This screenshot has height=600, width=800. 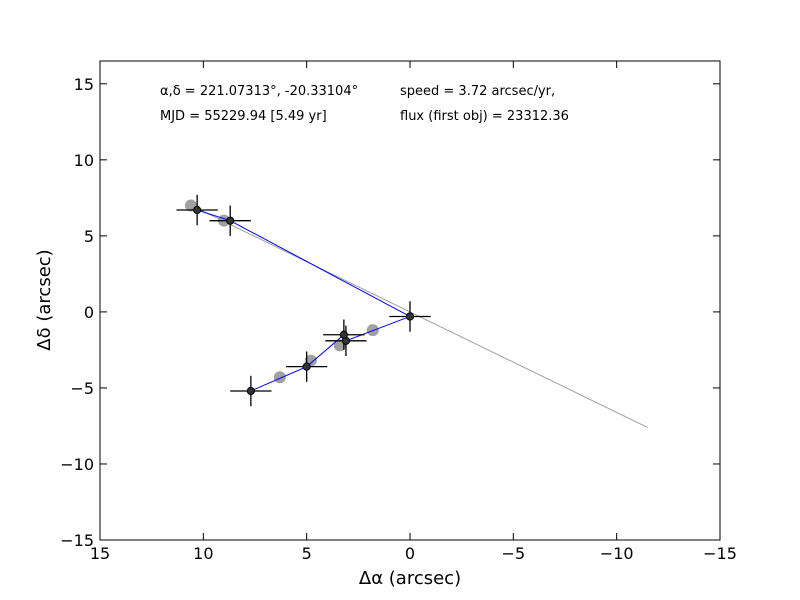 I want to click on x-tick-label: 0, so click(x=410, y=553).